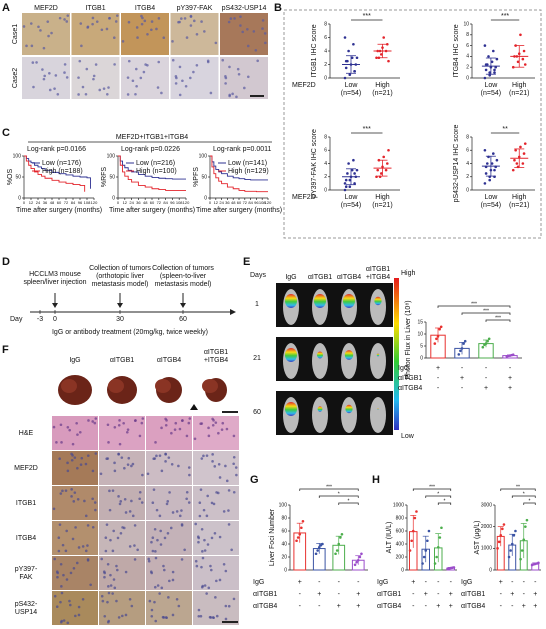  I want to click on column-header: +ITGB4, so click(216, 360).